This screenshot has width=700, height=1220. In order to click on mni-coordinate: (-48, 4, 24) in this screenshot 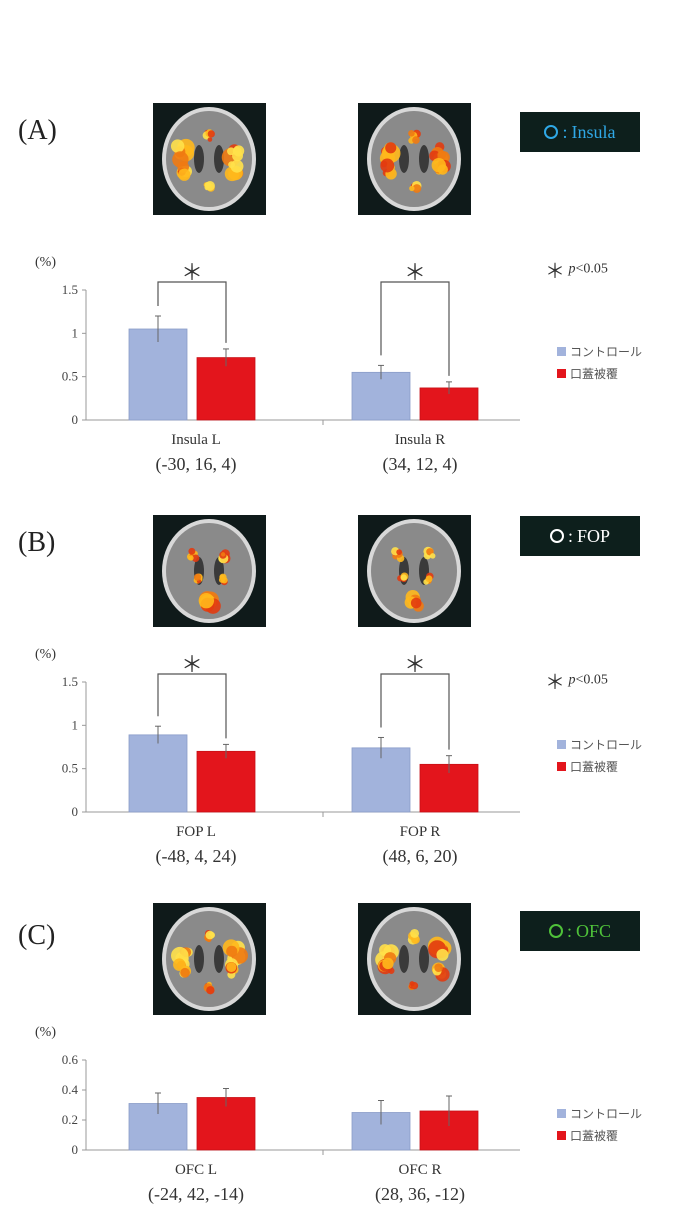, I will do `click(196, 856)`.